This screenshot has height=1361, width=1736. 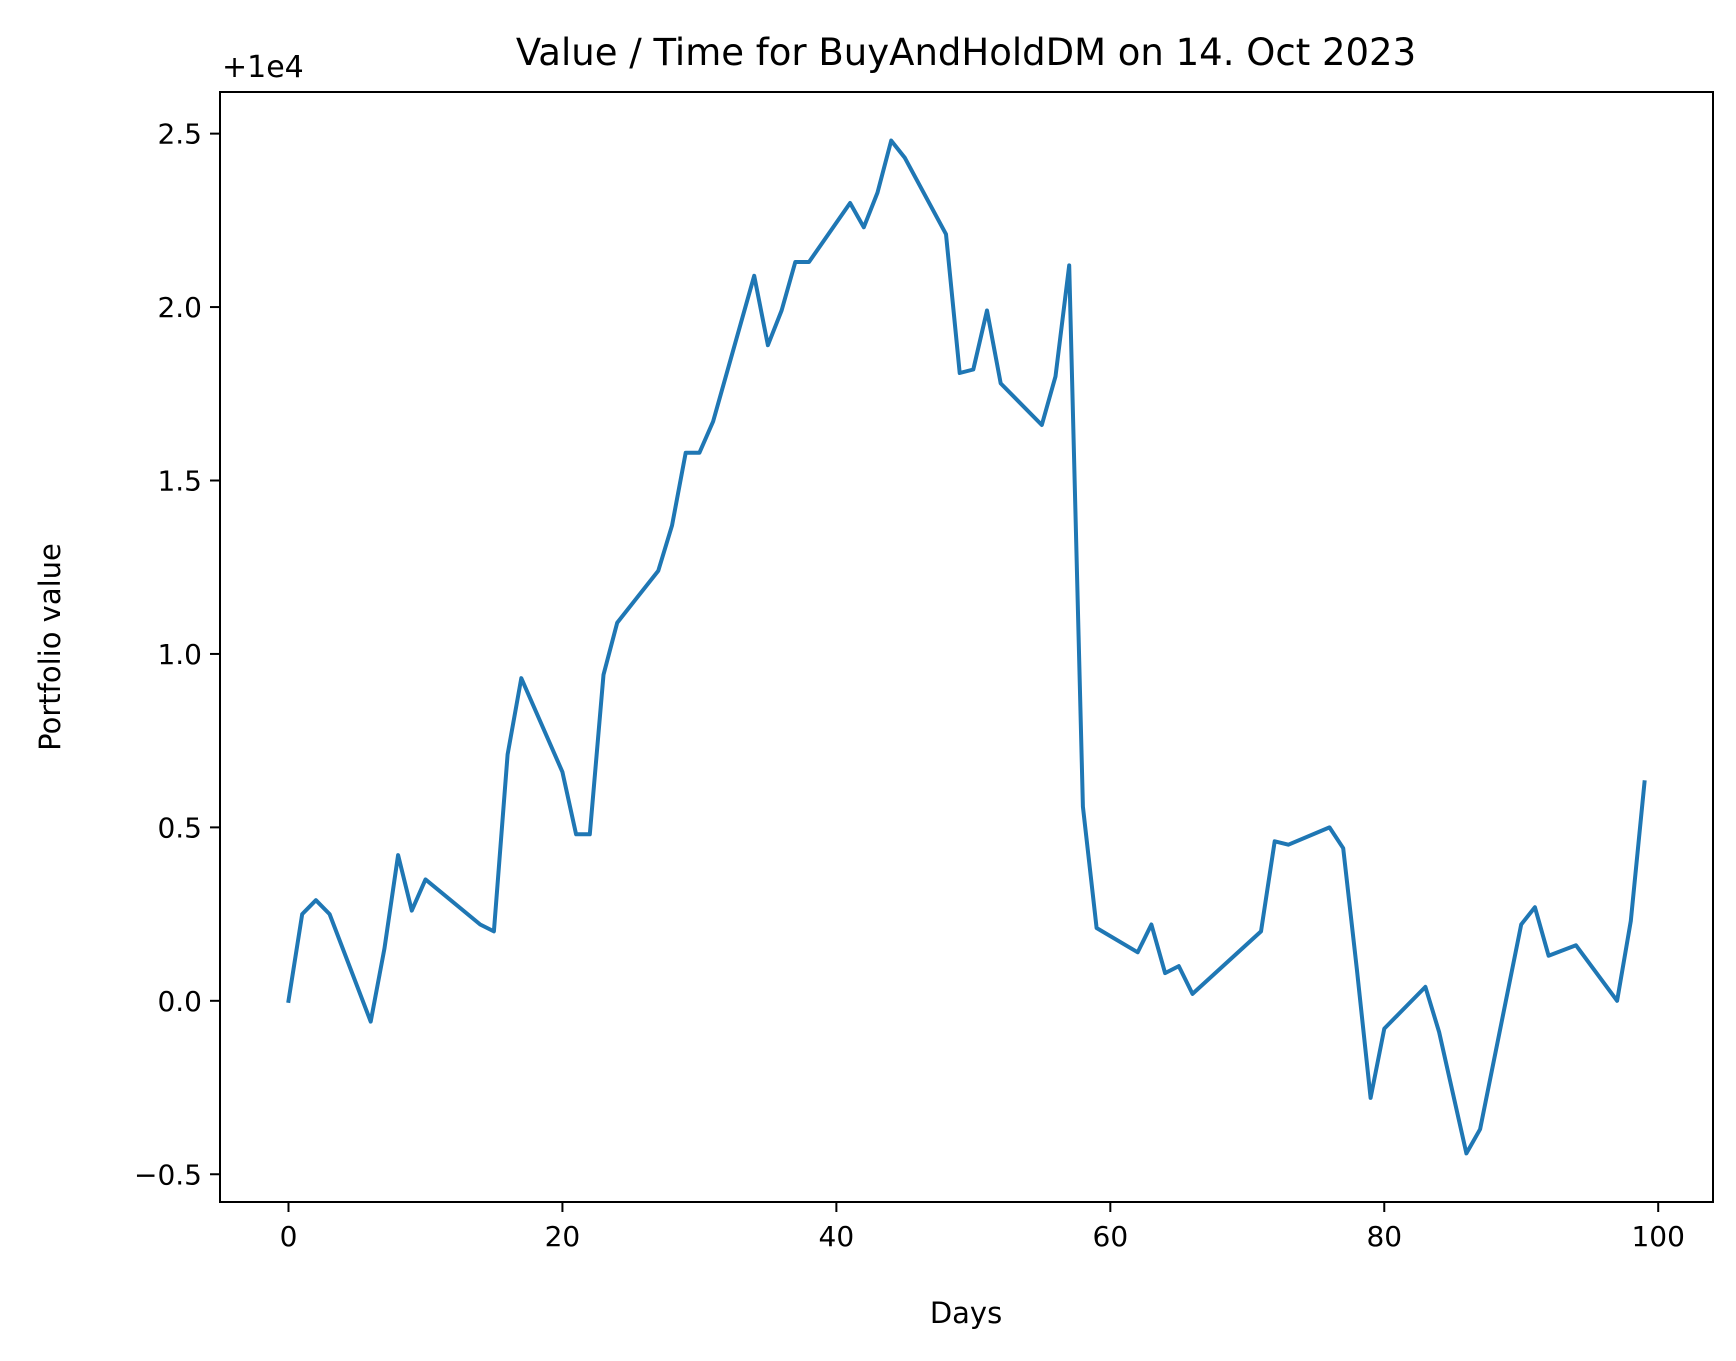 What do you see at coordinates (837, 1236) in the screenshot?
I see `x-tick-label: 40` at bounding box center [837, 1236].